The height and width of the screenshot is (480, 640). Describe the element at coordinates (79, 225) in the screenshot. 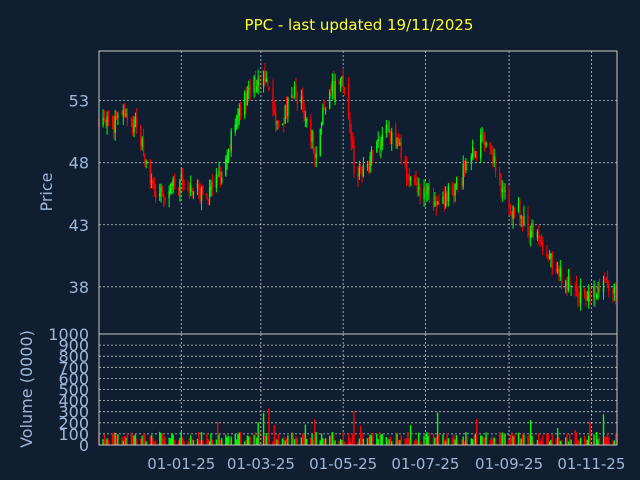

I see `price-tick-label: 43` at that location.